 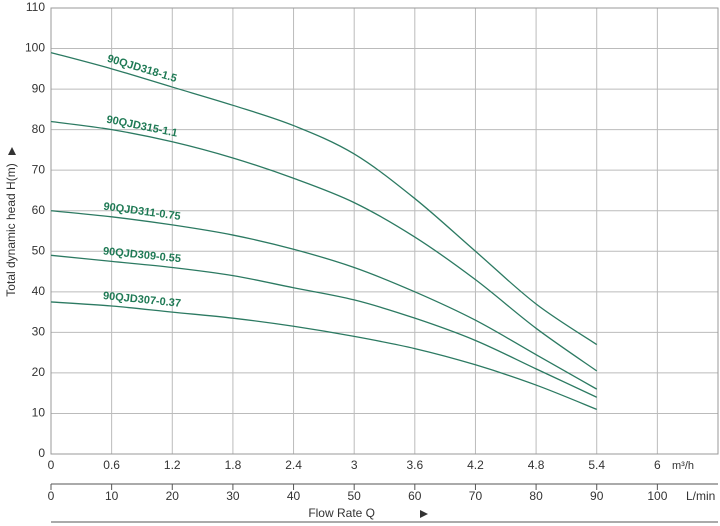 What do you see at coordinates (536, 496) in the screenshot?
I see `x2-tick-label: 80` at bounding box center [536, 496].